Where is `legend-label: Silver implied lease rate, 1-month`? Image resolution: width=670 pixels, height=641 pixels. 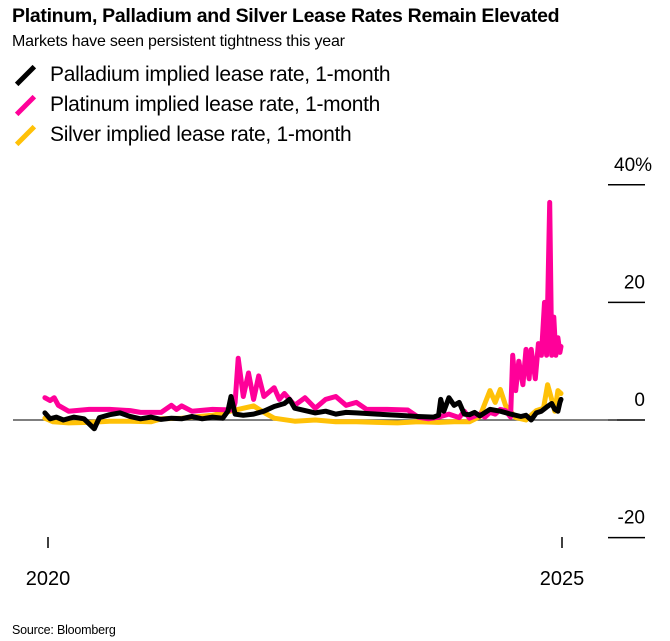 legend-label: Silver implied lease rate, 1-month is located at coordinates (201, 134).